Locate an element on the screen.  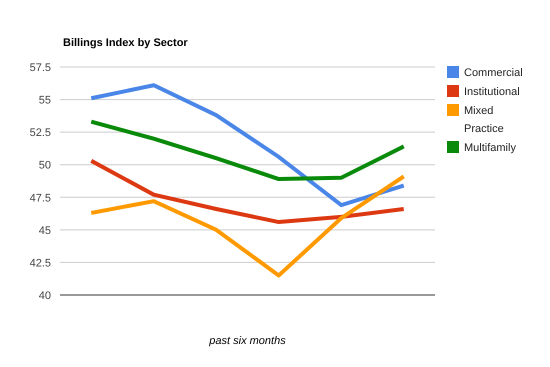
y-tick-label: 47.5 is located at coordinates (40, 198).